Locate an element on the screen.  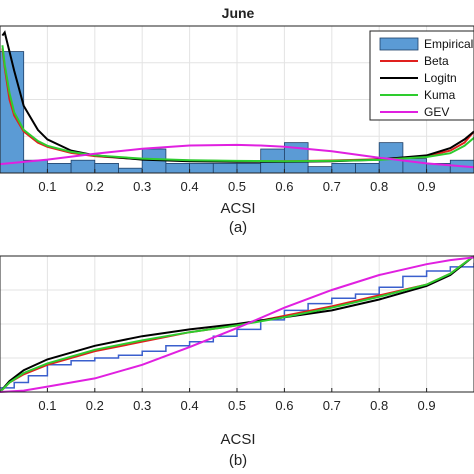
x-ticks-a: 0.1 0.2 0.3 0.4 0.5 0.6 0.7 0.8 0.9 is located at coordinates (237, 181).